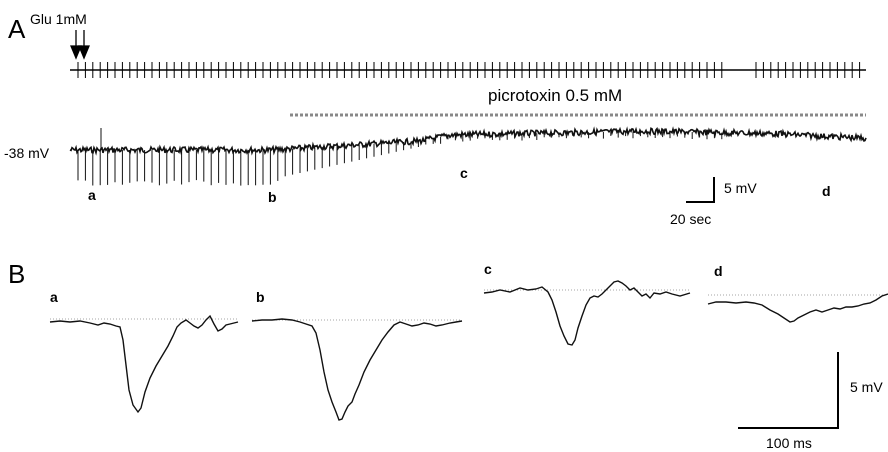 The height and width of the screenshot is (452, 888). I want to click on trace-label-b: b, so click(260, 297).